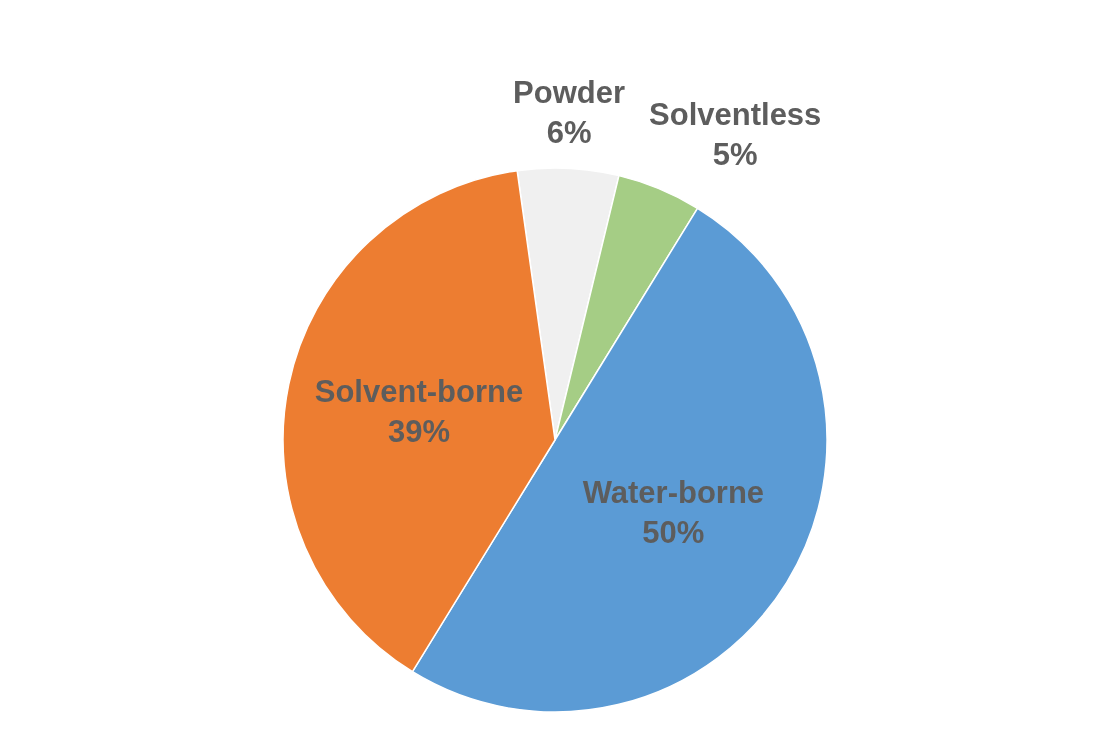  What do you see at coordinates (735, 154) in the screenshot?
I see `data-label: 5%` at bounding box center [735, 154].